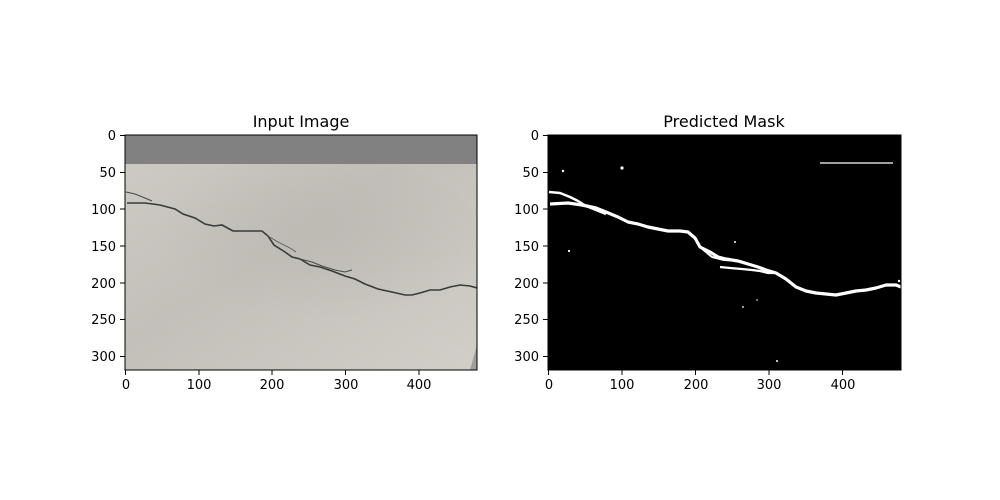  I want to click on mask-x-axis: 0 100 200 300 400, so click(700, 381).